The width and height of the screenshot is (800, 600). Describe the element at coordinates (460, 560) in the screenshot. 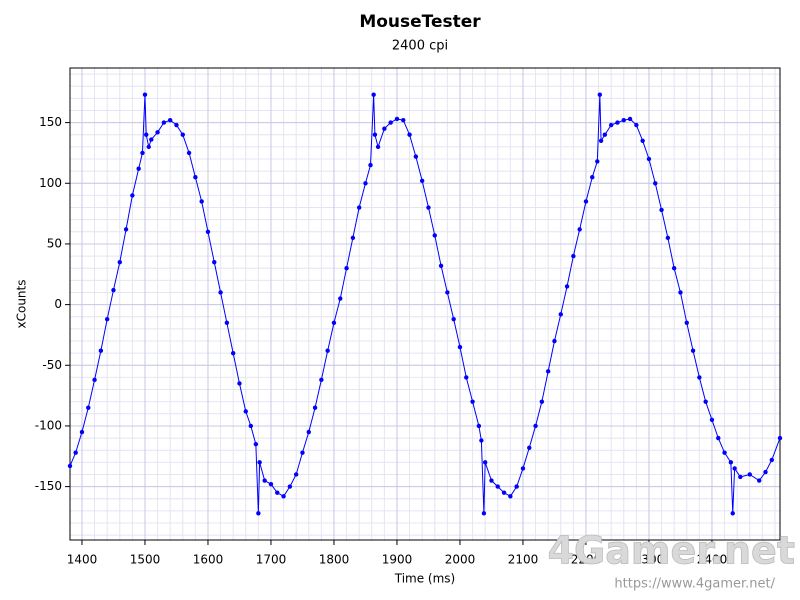

I see `x-tick-label: 2000` at that location.